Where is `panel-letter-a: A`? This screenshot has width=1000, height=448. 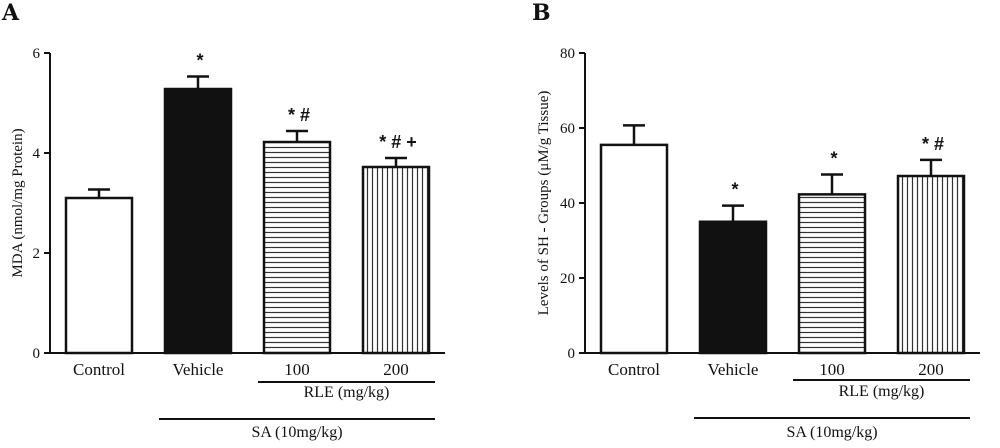
panel-letter-a: A is located at coordinates (10, 13).